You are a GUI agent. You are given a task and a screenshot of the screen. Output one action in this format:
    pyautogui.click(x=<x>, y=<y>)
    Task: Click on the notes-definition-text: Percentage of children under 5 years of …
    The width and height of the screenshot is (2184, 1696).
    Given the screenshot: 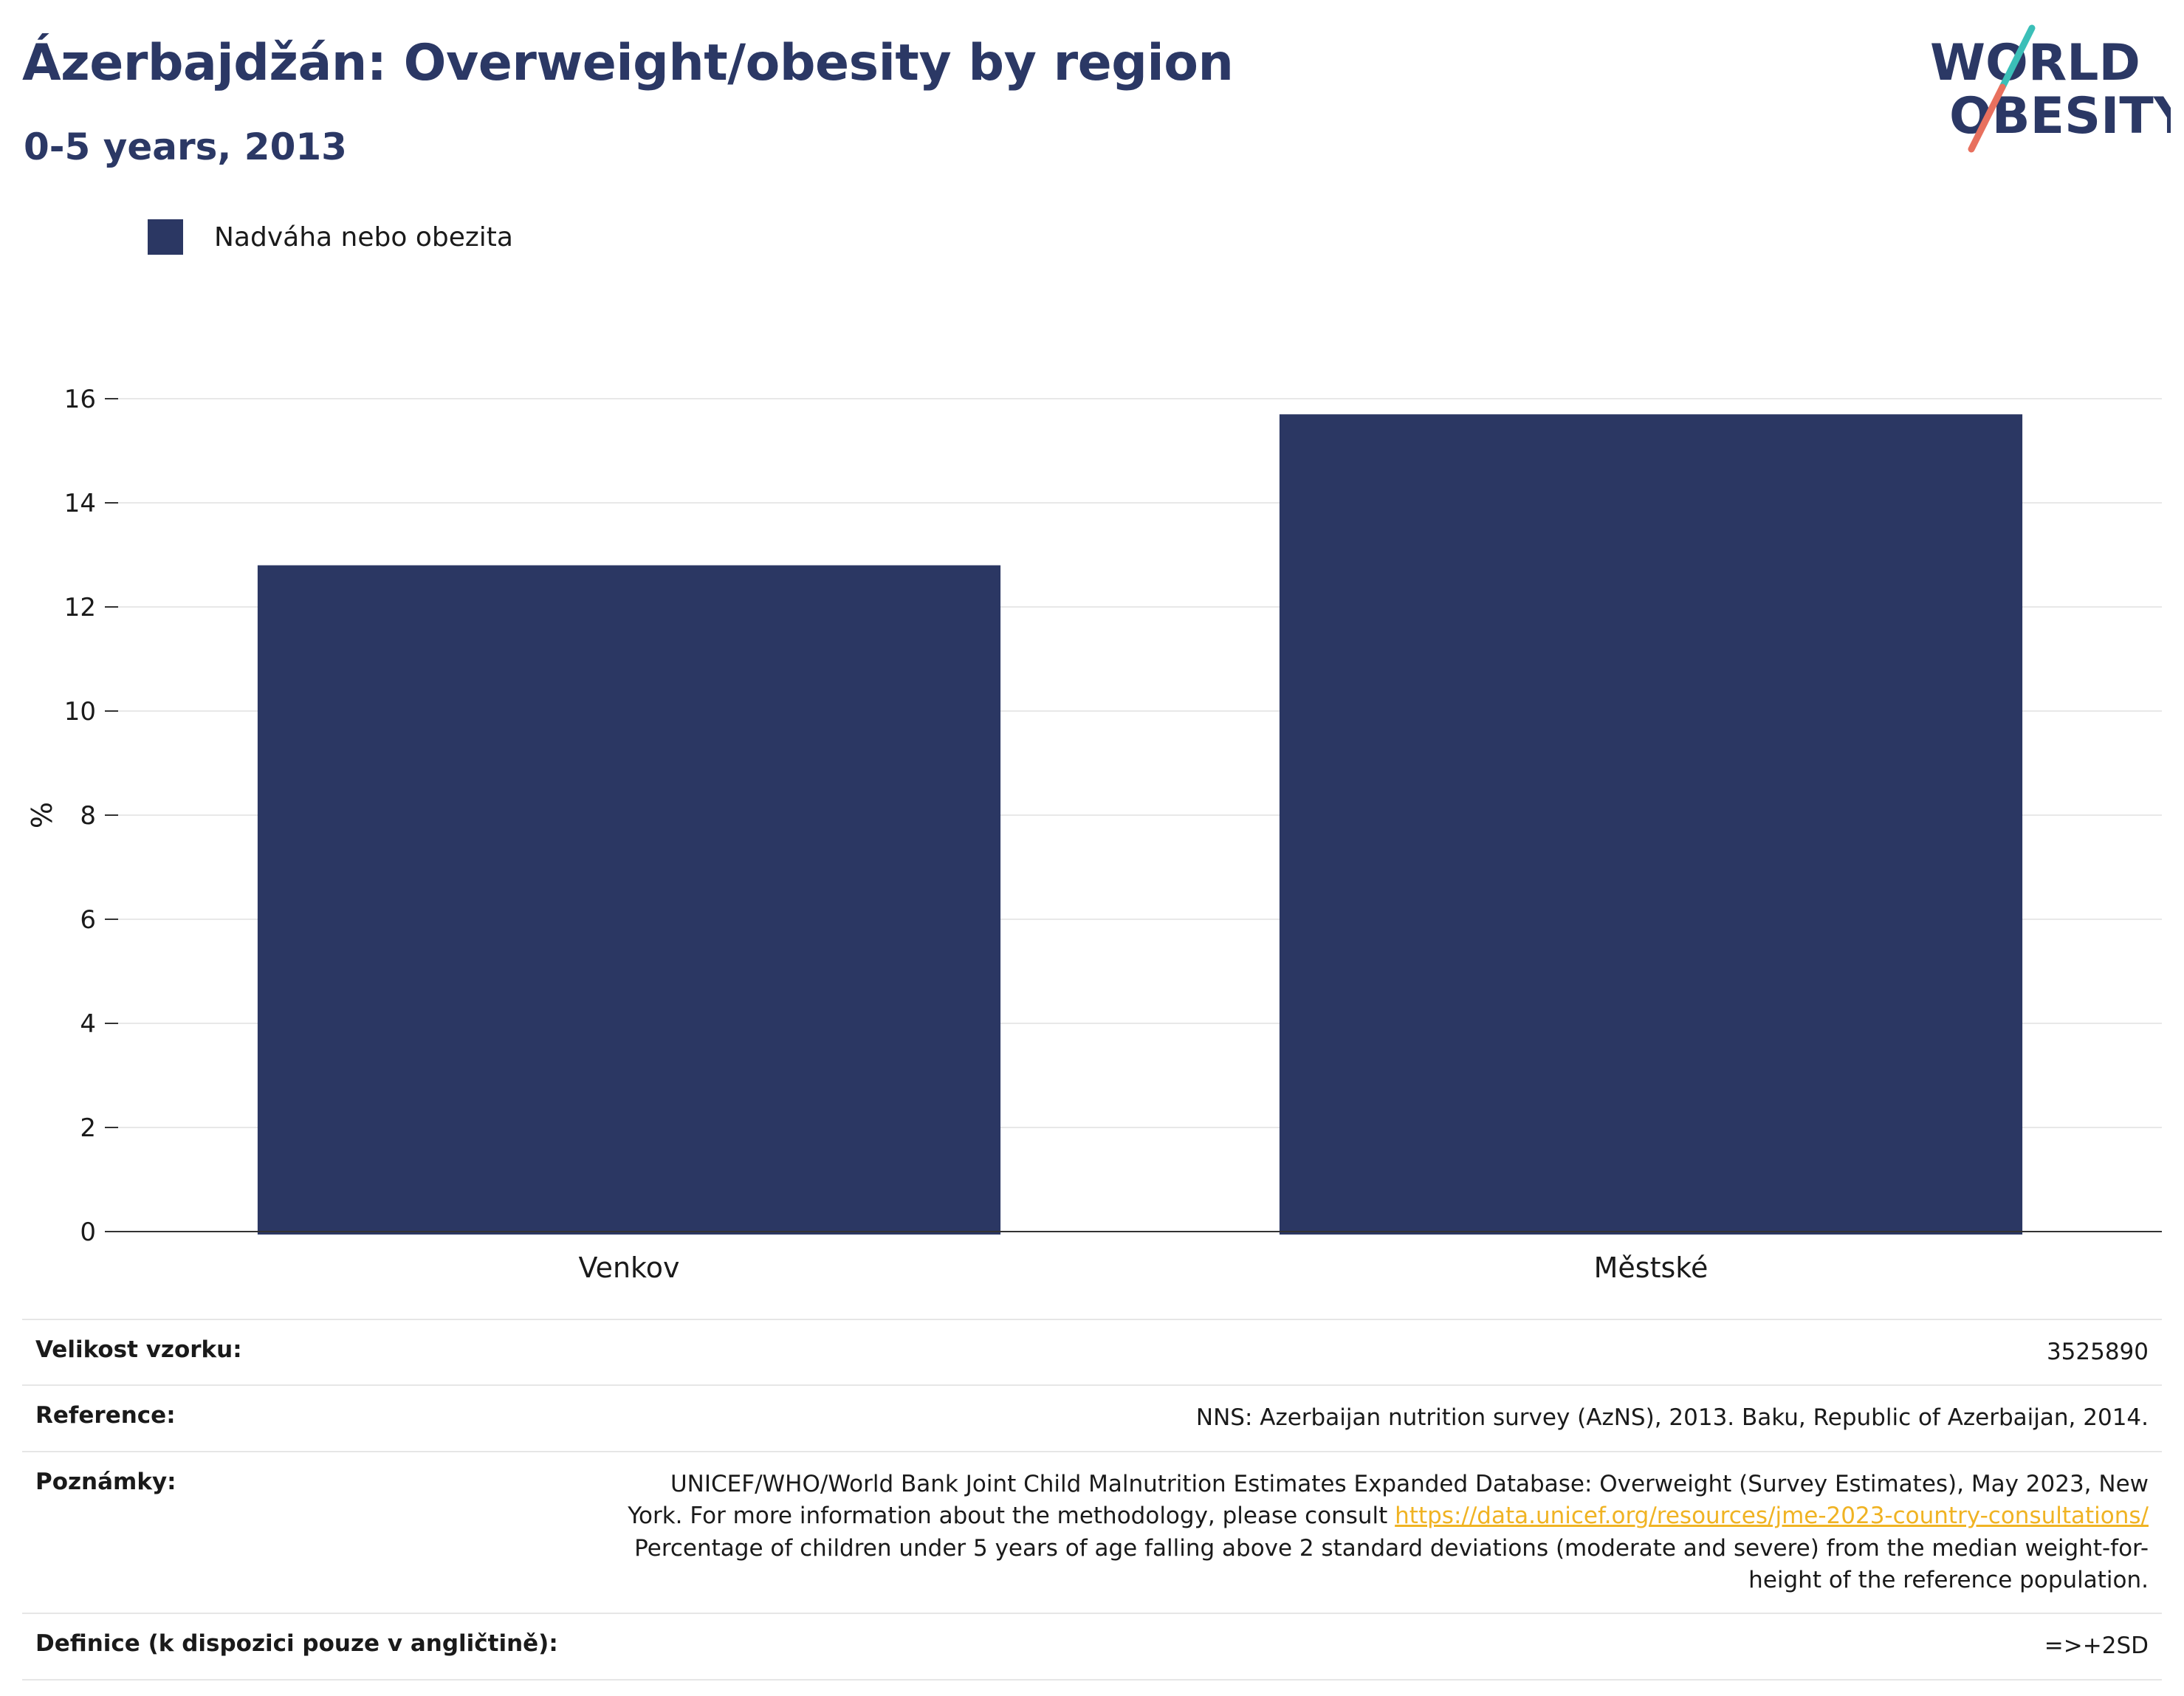 What is the action you would take?
    pyautogui.click(x=1392, y=1563)
    